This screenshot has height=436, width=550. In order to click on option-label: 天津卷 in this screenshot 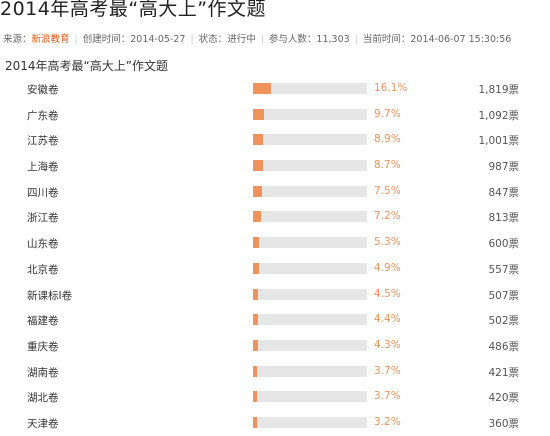, I will do `click(43, 423)`.